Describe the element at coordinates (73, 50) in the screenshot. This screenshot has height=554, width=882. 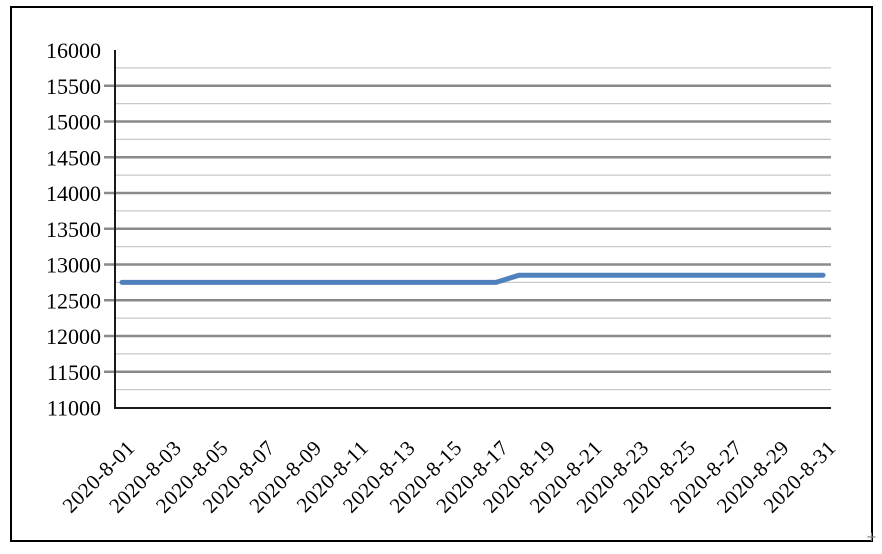
I see `y-axis-tick-label: 16000` at that location.